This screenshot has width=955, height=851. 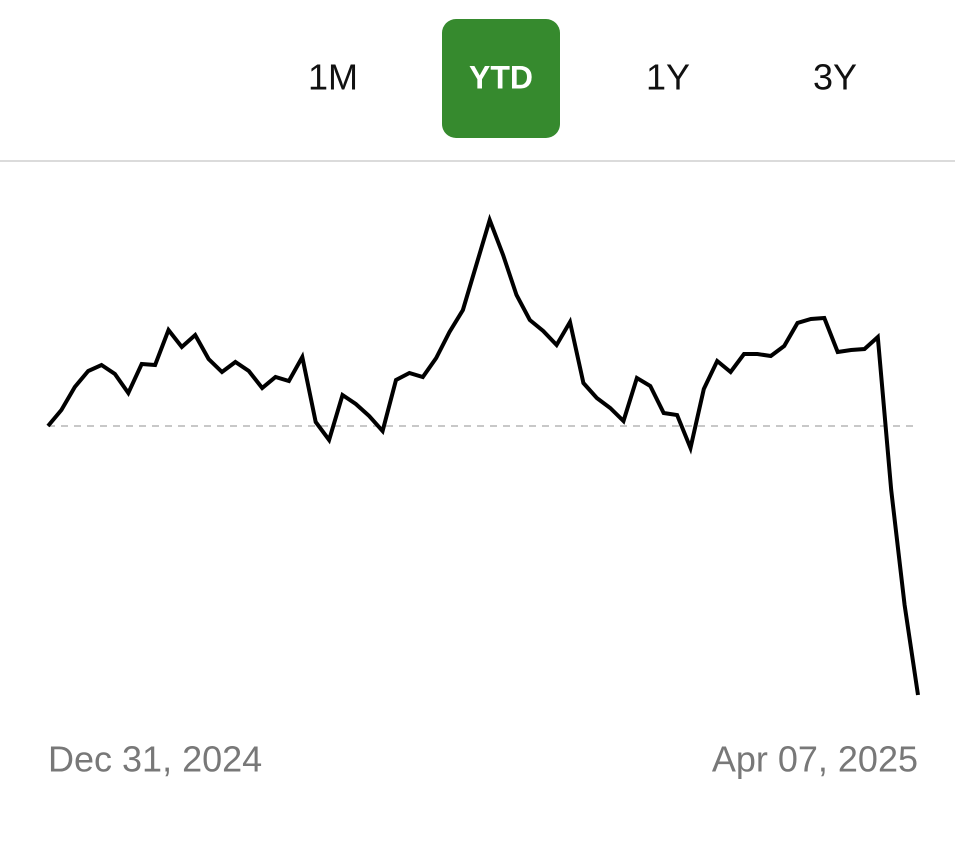 I want to click on tab: YTD, so click(x=501, y=77).